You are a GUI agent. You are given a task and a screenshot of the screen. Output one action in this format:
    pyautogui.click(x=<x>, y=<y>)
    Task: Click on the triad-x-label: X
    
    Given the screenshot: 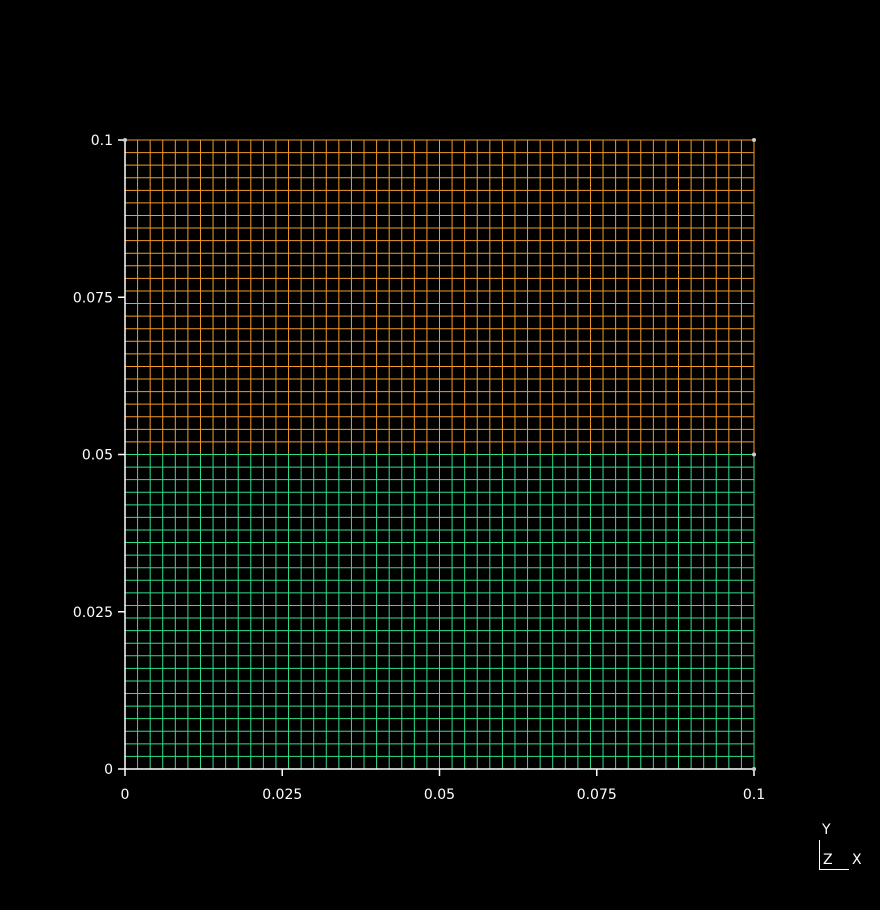 What is the action you would take?
    pyautogui.click(x=857, y=860)
    